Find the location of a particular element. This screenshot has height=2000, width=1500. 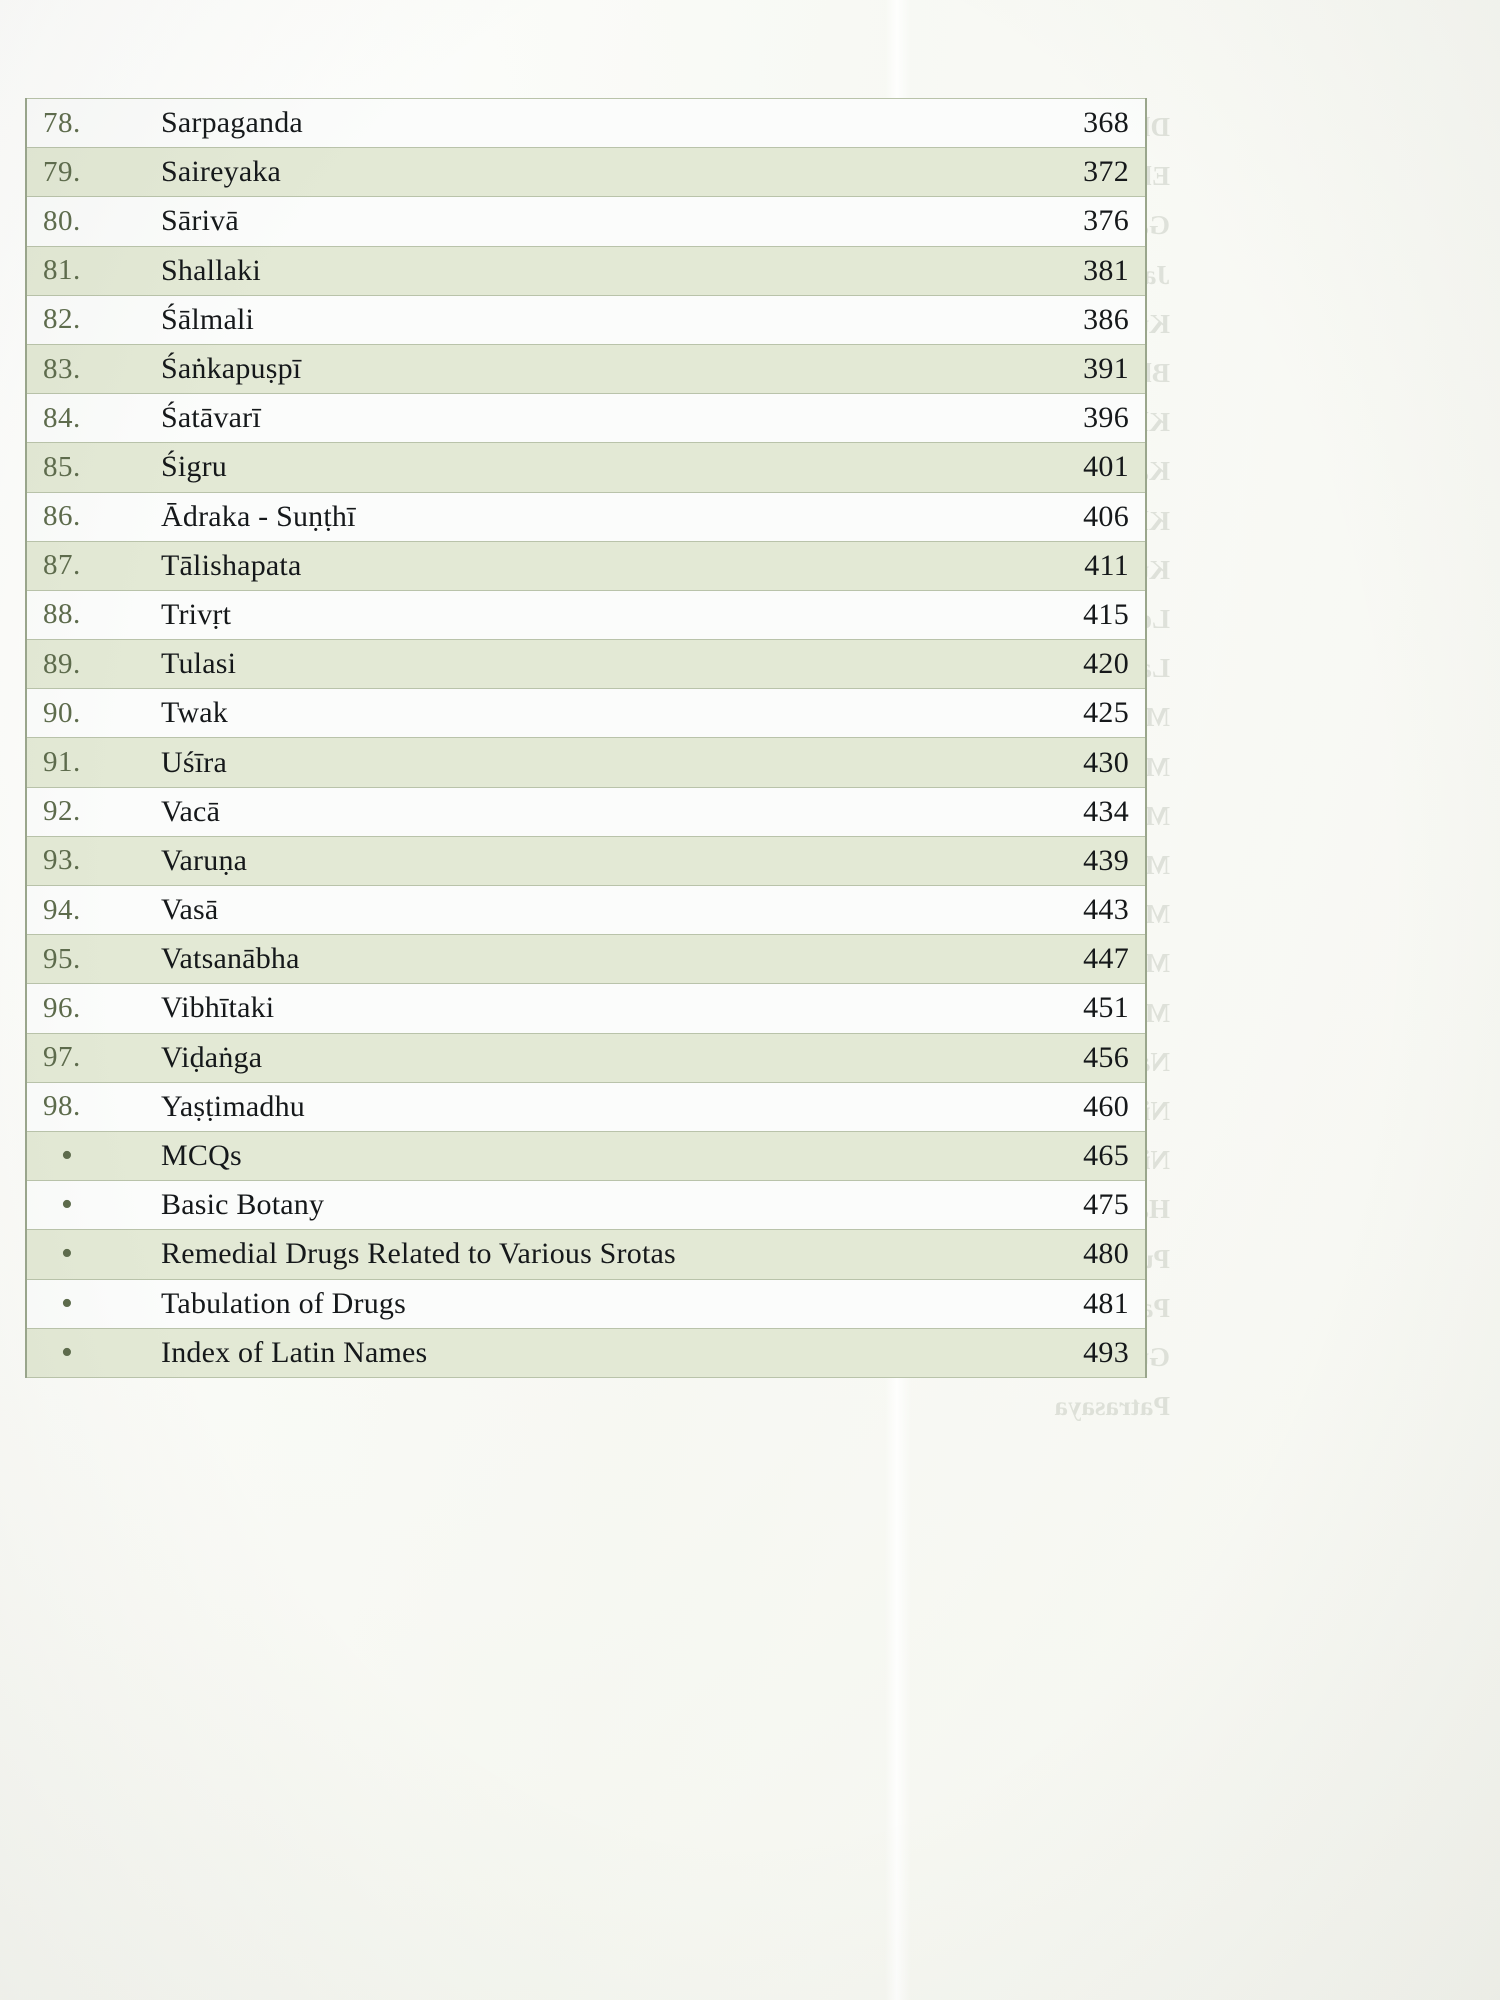

row-title: Basic Botany is located at coordinates (593, 1205).